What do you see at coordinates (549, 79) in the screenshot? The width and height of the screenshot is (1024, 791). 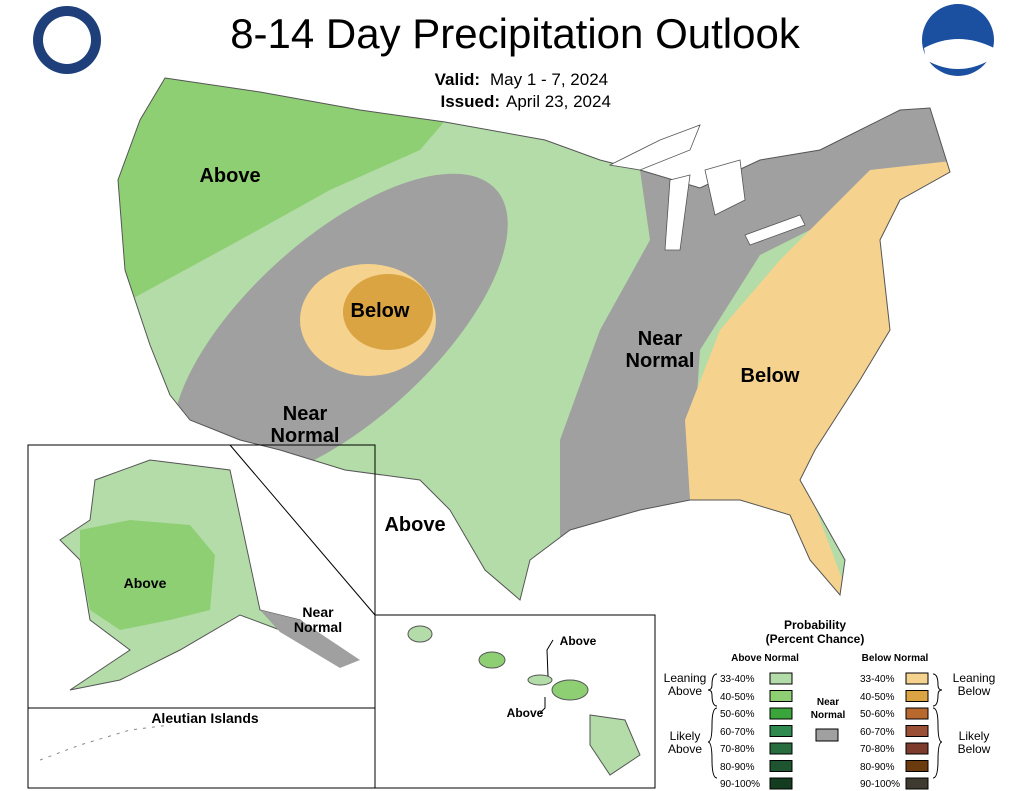 I see `valid-dates: May 1 - 7, 2024` at bounding box center [549, 79].